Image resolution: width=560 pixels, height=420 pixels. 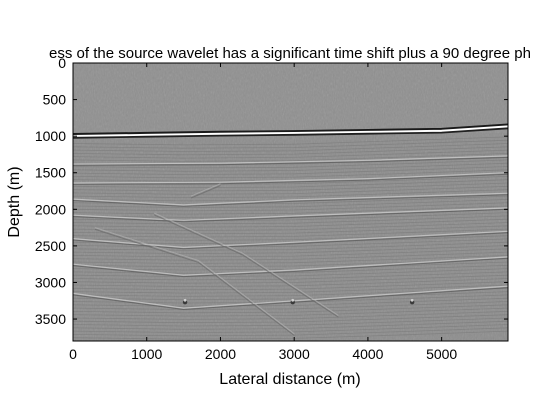 I want to click on x-axis-label: Lateral distance (m), so click(x=289, y=379).